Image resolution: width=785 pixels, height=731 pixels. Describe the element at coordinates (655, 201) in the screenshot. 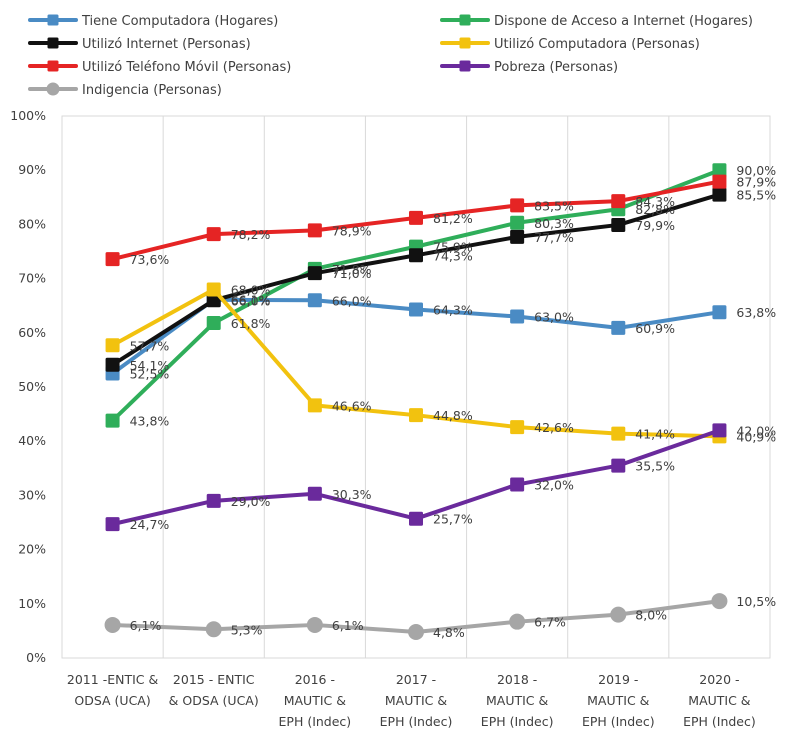

I see `data-label: 84,3%` at that location.